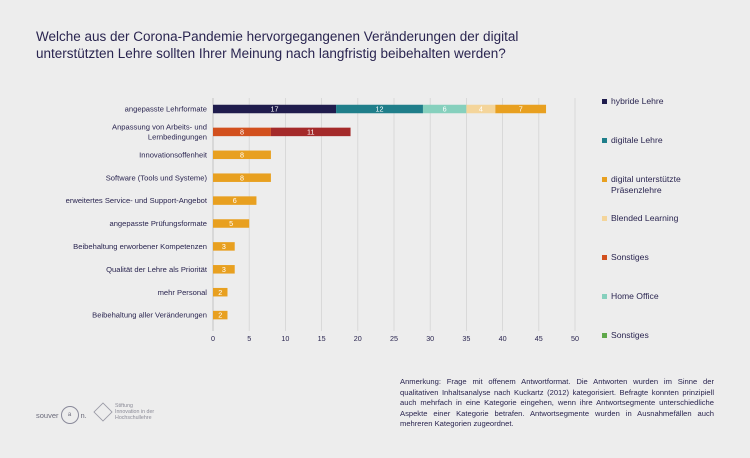  What do you see at coordinates (157, 269) in the screenshot?
I see `category-label: Qualität der Lehre als Priorität` at bounding box center [157, 269].